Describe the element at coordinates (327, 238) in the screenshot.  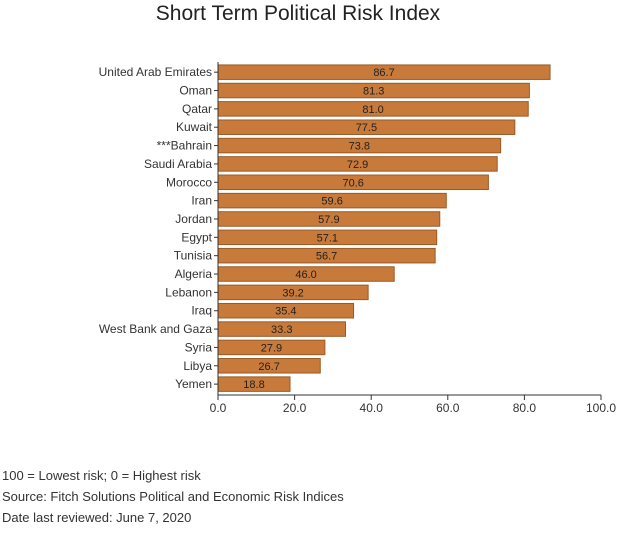
I see `data-label: 57.1` at that location.